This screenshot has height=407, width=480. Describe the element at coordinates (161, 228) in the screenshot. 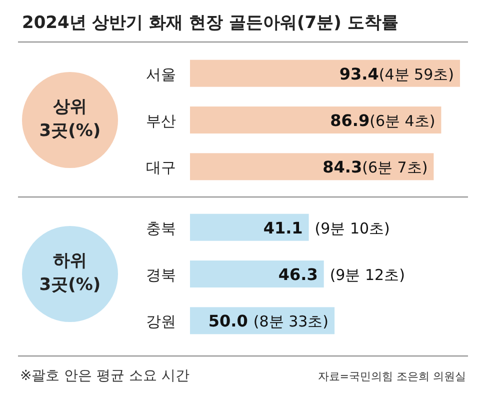

I see `y-tick-label: 충북` at that location.